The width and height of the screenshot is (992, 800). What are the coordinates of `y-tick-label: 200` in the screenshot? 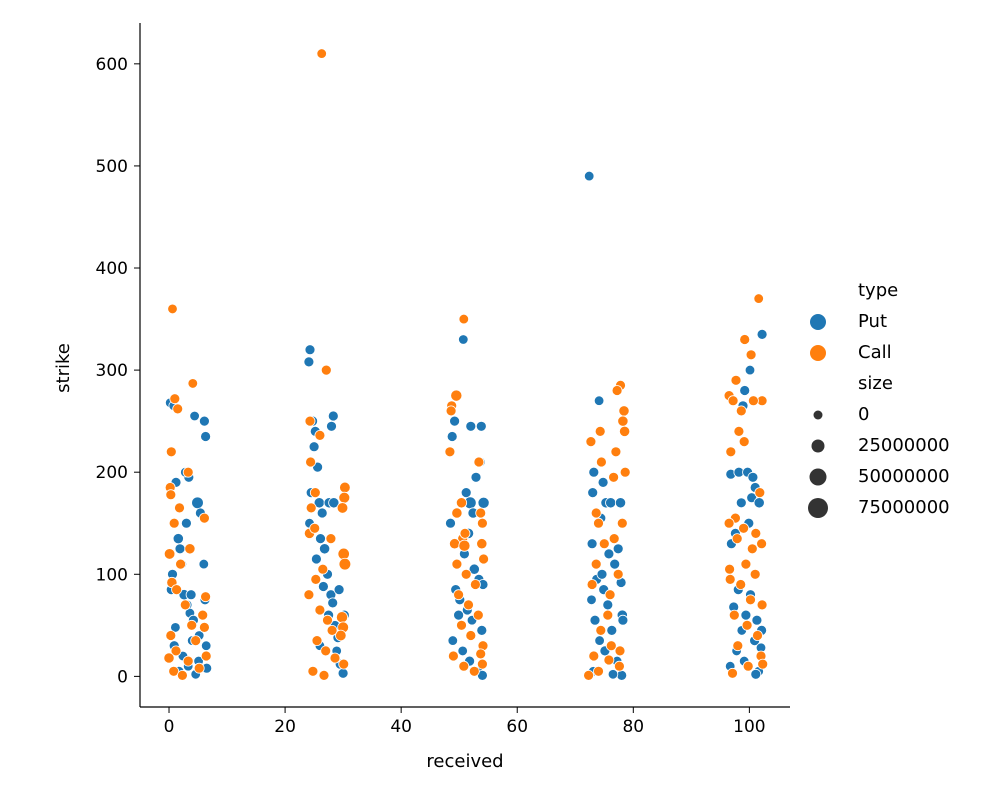 It's located at (112, 473).